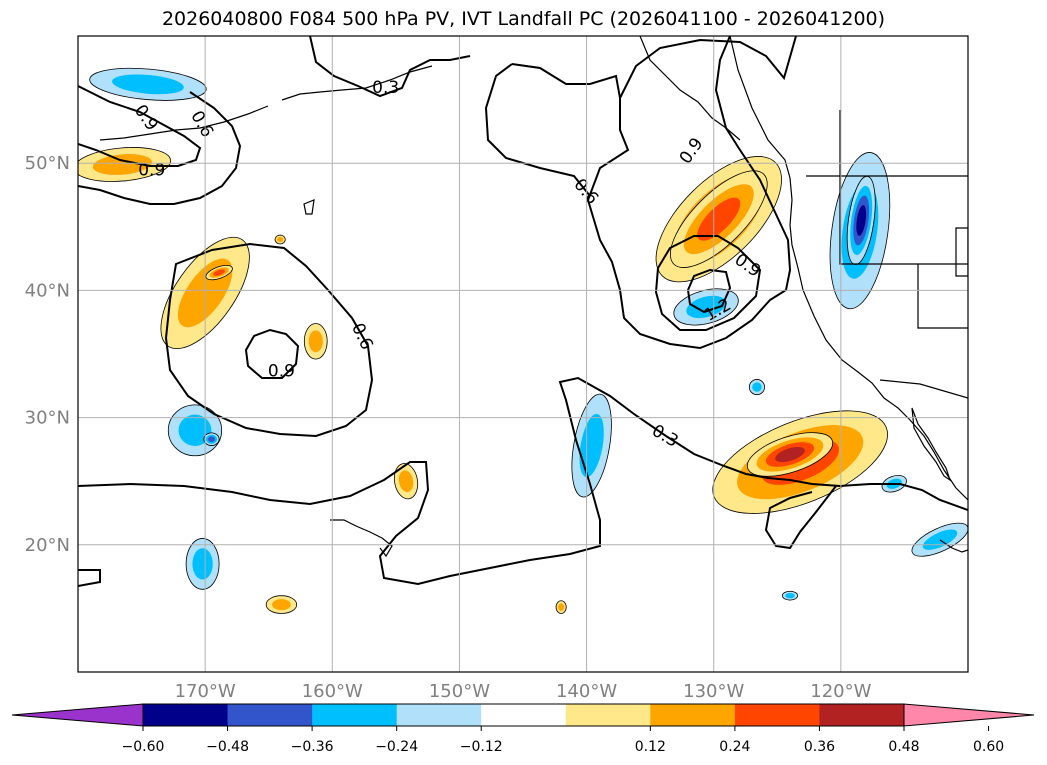 This screenshot has width=1047, height=765. I want to click on pv-contour-0.3-west, so click(89, 578).